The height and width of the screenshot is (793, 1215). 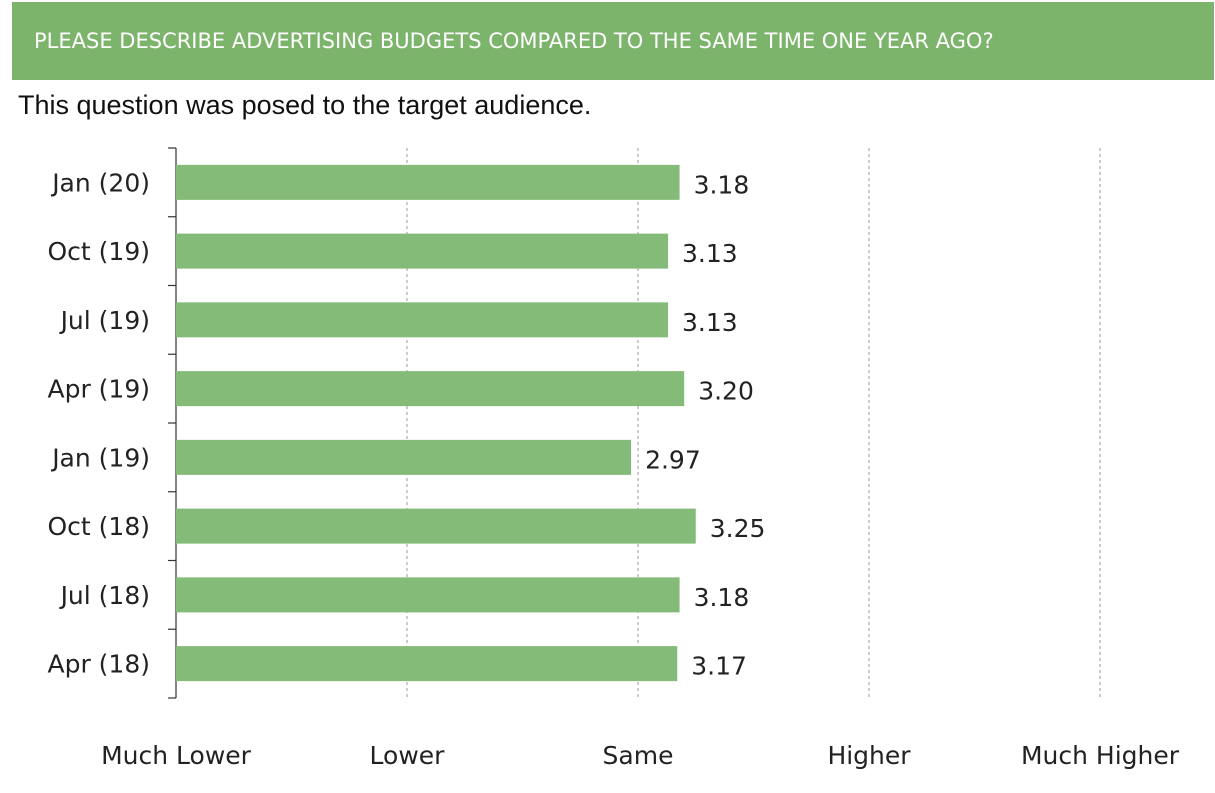 What do you see at coordinates (738, 528) in the screenshot?
I see `data-label: 3.25` at bounding box center [738, 528].